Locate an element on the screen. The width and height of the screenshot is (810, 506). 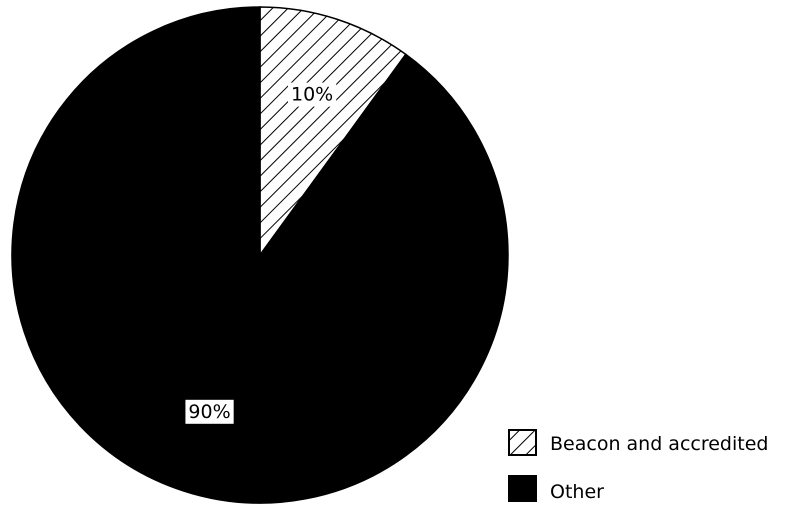
legend-label-beacon: Beacon and accredited is located at coordinates (659, 444).